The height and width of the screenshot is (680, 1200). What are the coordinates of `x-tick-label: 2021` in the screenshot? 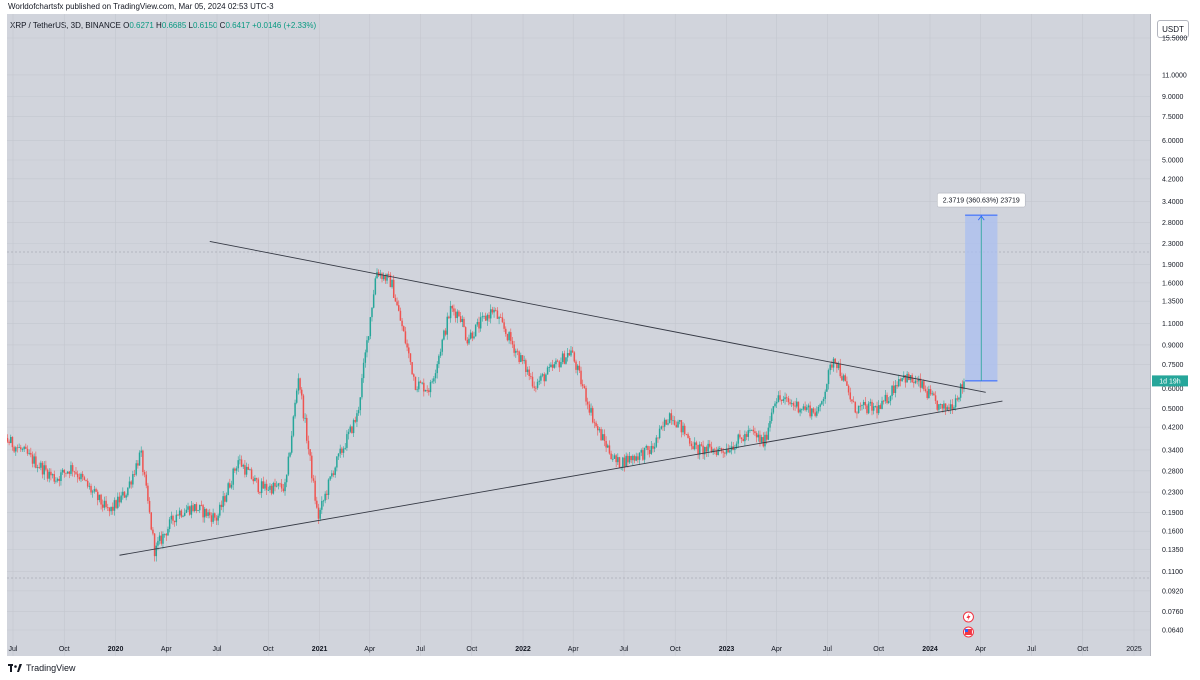 It's located at (320, 649).